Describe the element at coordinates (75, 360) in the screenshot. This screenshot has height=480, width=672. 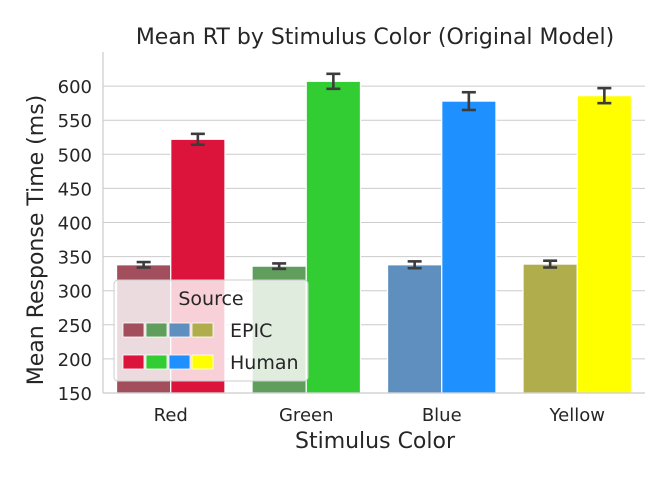
I see `y-tick-label: 200` at that location.